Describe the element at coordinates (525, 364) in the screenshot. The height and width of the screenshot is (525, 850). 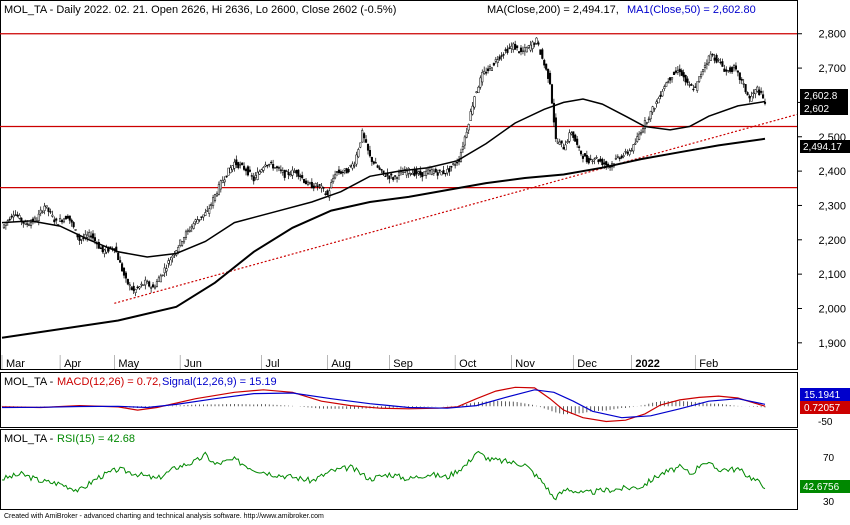
I see `x-tick-label: Nov` at that location.